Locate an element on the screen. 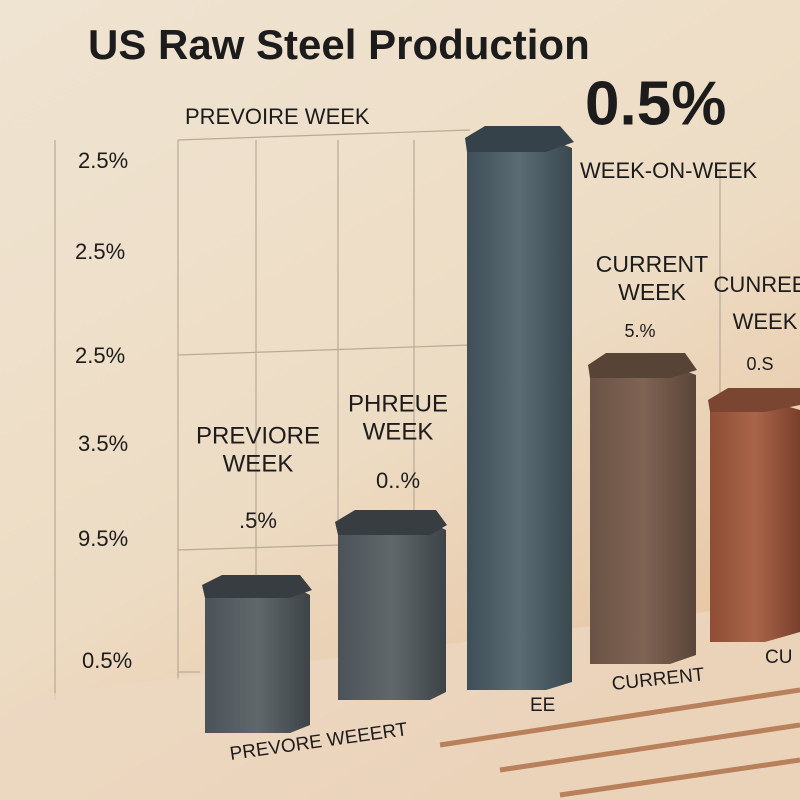  axis-label: 3.5% is located at coordinates (103, 443).